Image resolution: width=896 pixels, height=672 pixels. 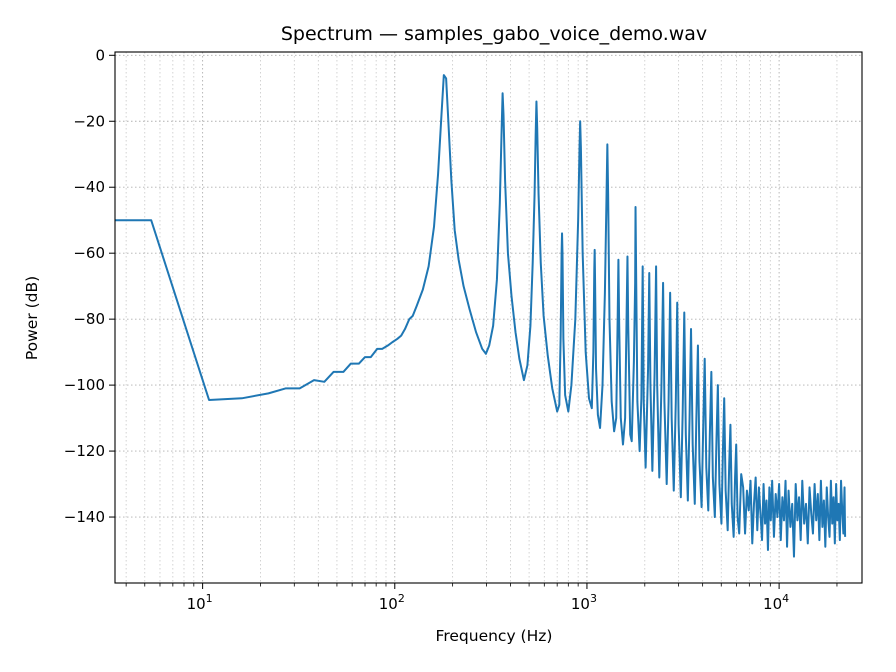 I want to click on x-tick-label: 10⁴, so click(x=776, y=602).